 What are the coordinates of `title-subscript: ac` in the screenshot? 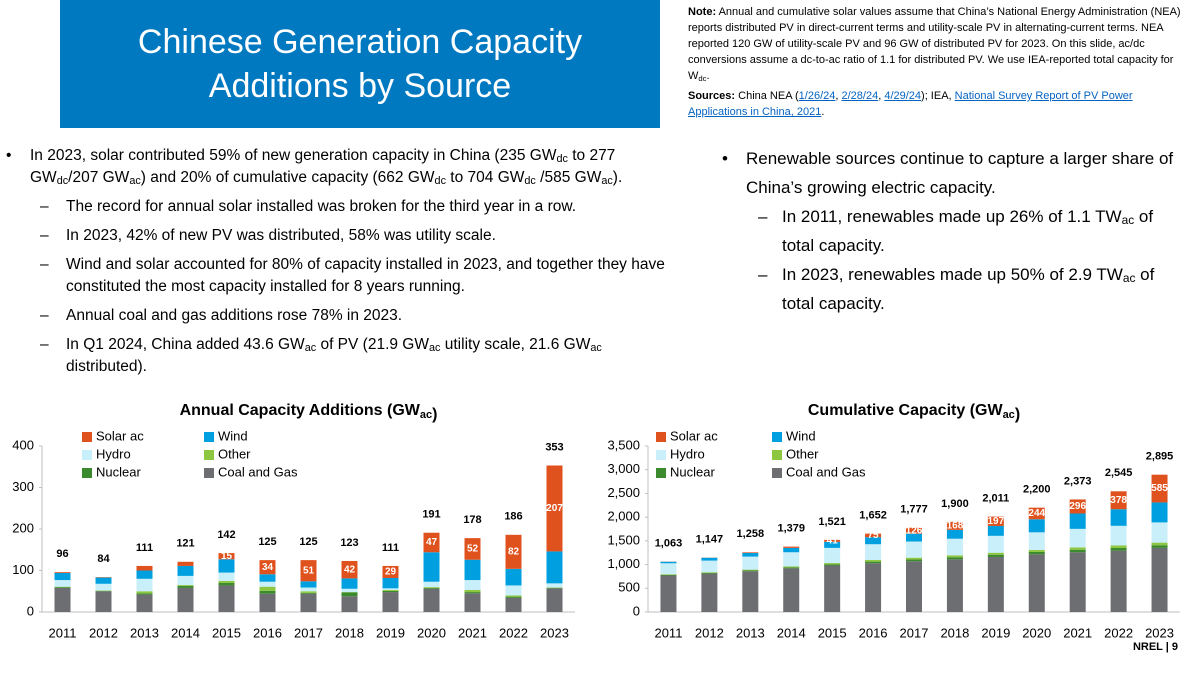 It's located at (426, 415).